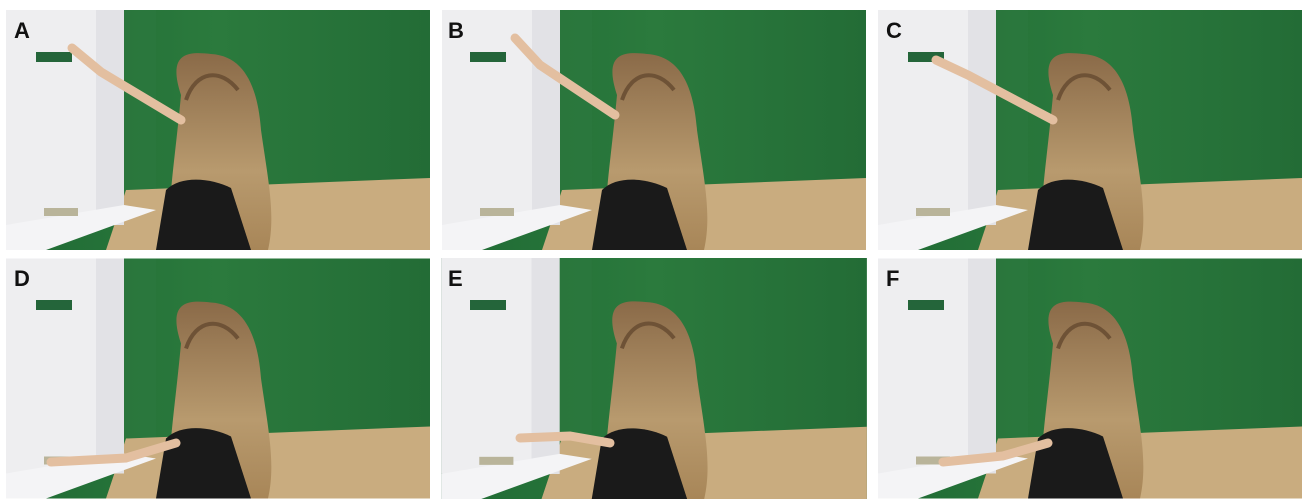  What do you see at coordinates (892, 278) in the screenshot?
I see `panel-label: F` at bounding box center [892, 278].